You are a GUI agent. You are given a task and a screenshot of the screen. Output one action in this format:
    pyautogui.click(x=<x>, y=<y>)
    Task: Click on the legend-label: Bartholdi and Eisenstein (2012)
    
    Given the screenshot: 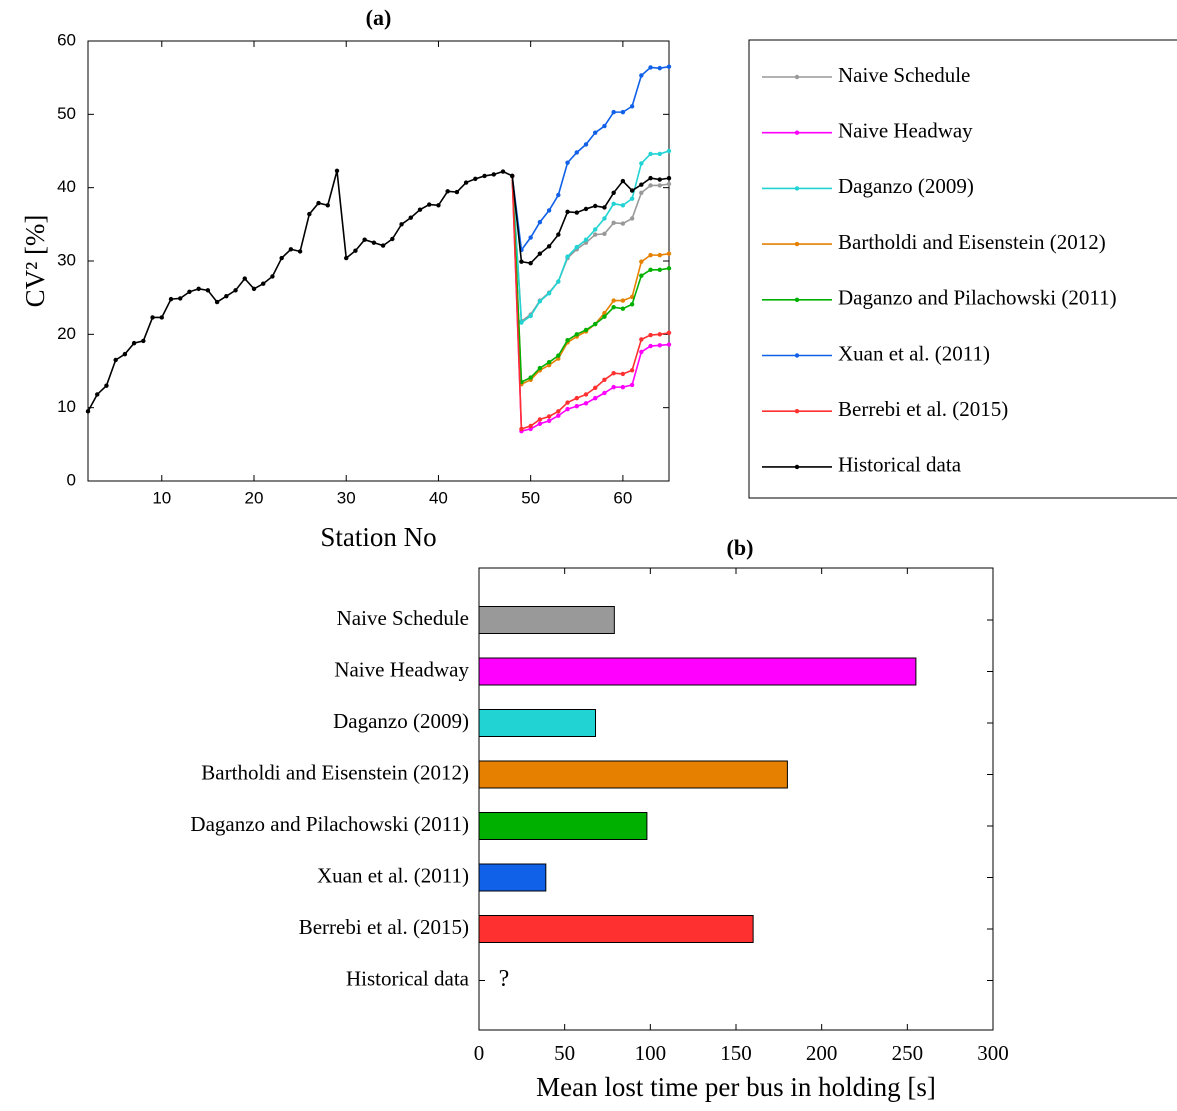 What is the action you would take?
    pyautogui.click(x=972, y=242)
    